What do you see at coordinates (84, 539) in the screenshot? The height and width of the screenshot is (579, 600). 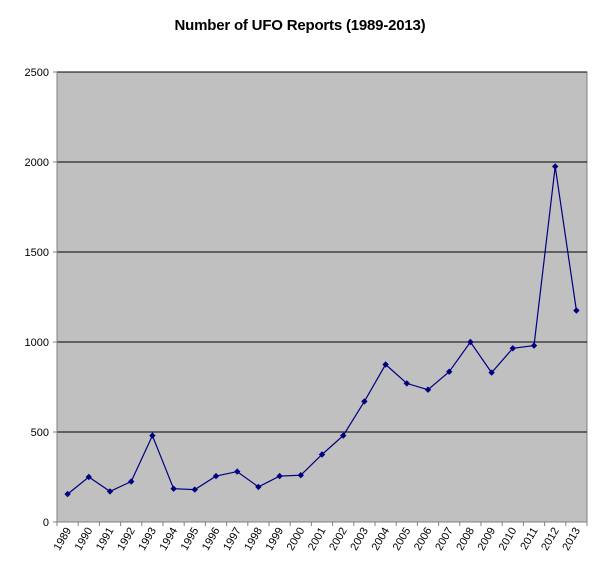 I see `x-tick-label-1990: 1990` at bounding box center [84, 539].